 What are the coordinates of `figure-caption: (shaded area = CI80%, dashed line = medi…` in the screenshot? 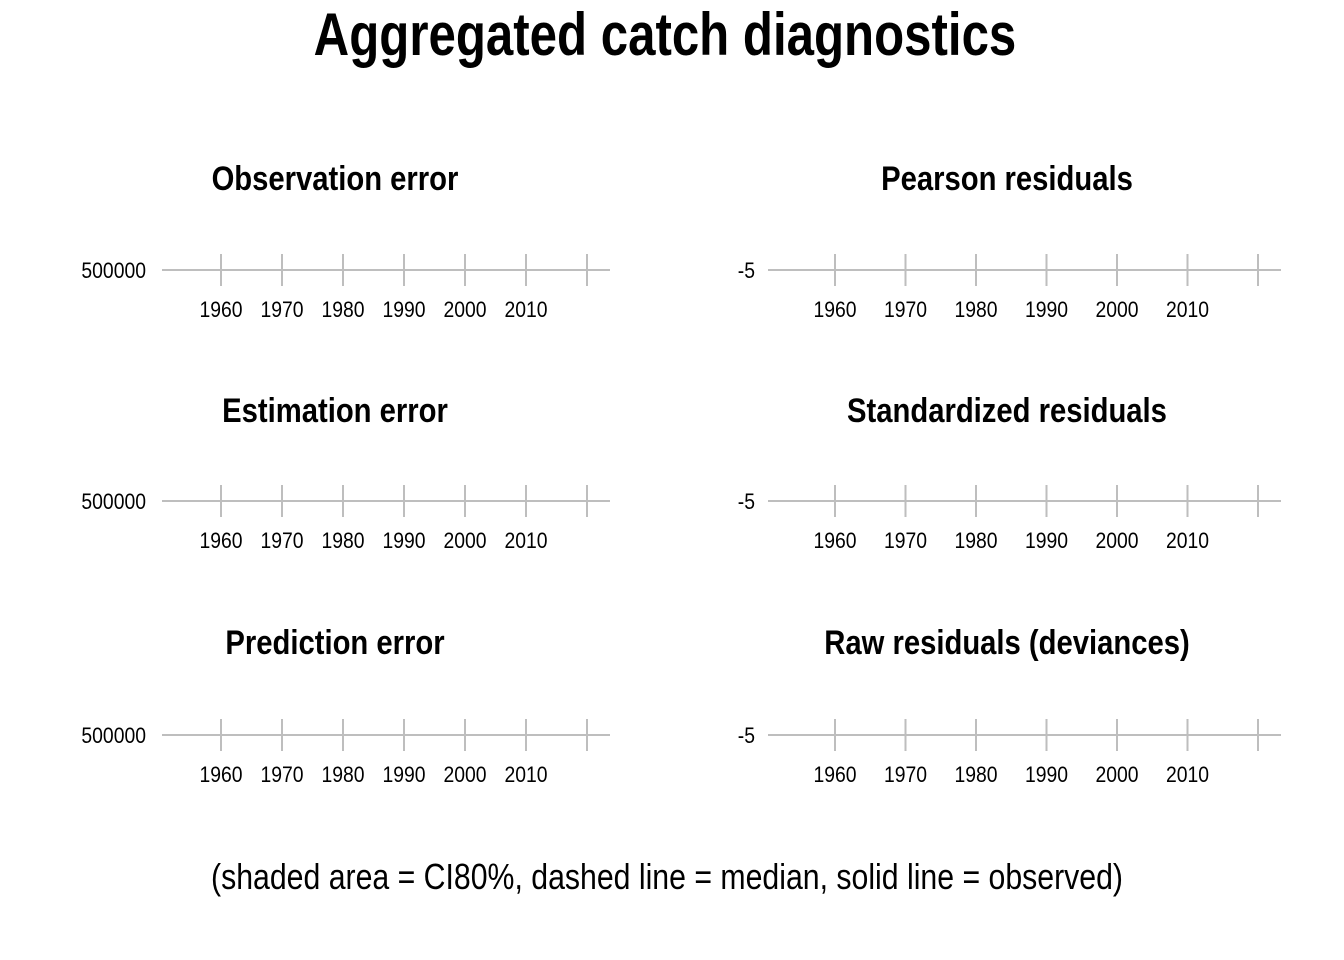 It's located at (667, 876).